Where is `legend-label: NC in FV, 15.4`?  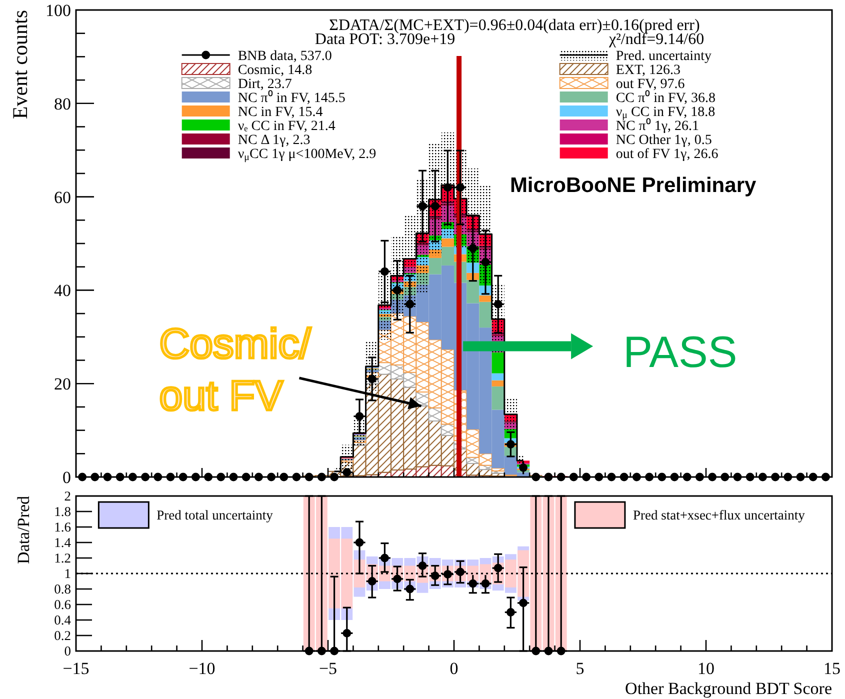
legend-label: NC in FV, 15.4 is located at coordinates (280, 112).